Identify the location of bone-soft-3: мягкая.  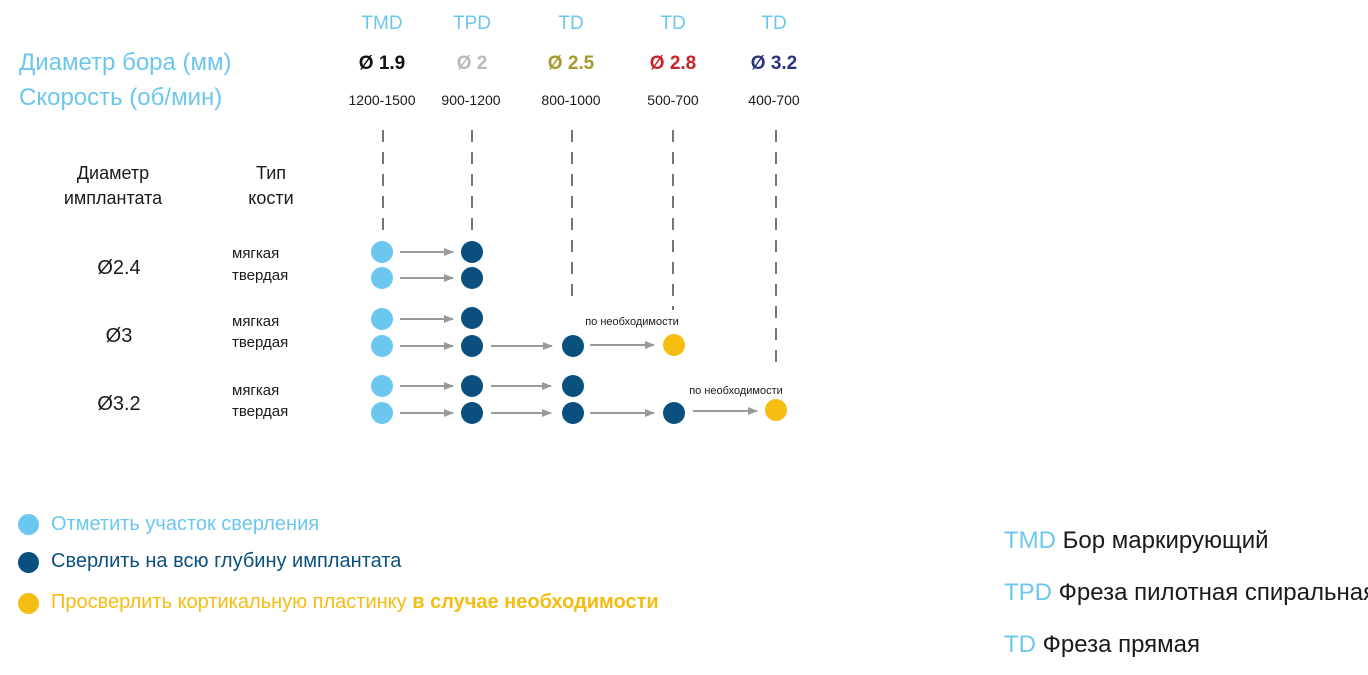
(256, 390).